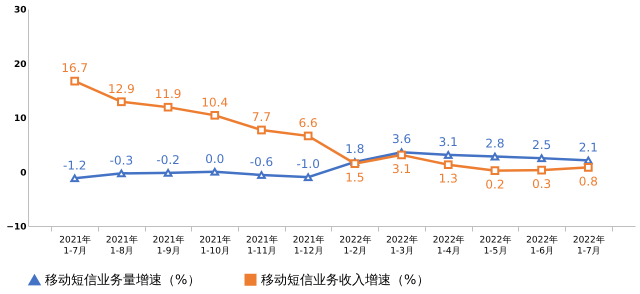 The height and width of the screenshot is (294, 640). Describe the element at coordinates (122, 280) in the screenshot. I see `legend-label: 移动短信业务量增速（%）` at that location.